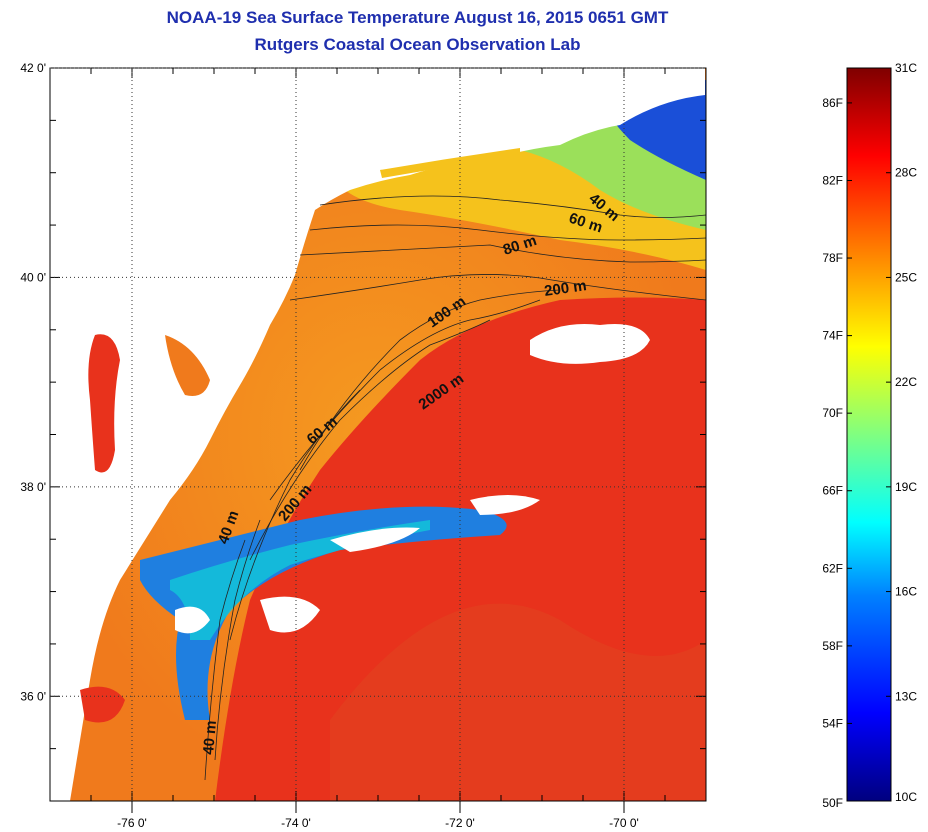  What do you see at coordinates (906, 68) in the screenshot?
I see `colorbar-c-label: 31C` at bounding box center [906, 68].